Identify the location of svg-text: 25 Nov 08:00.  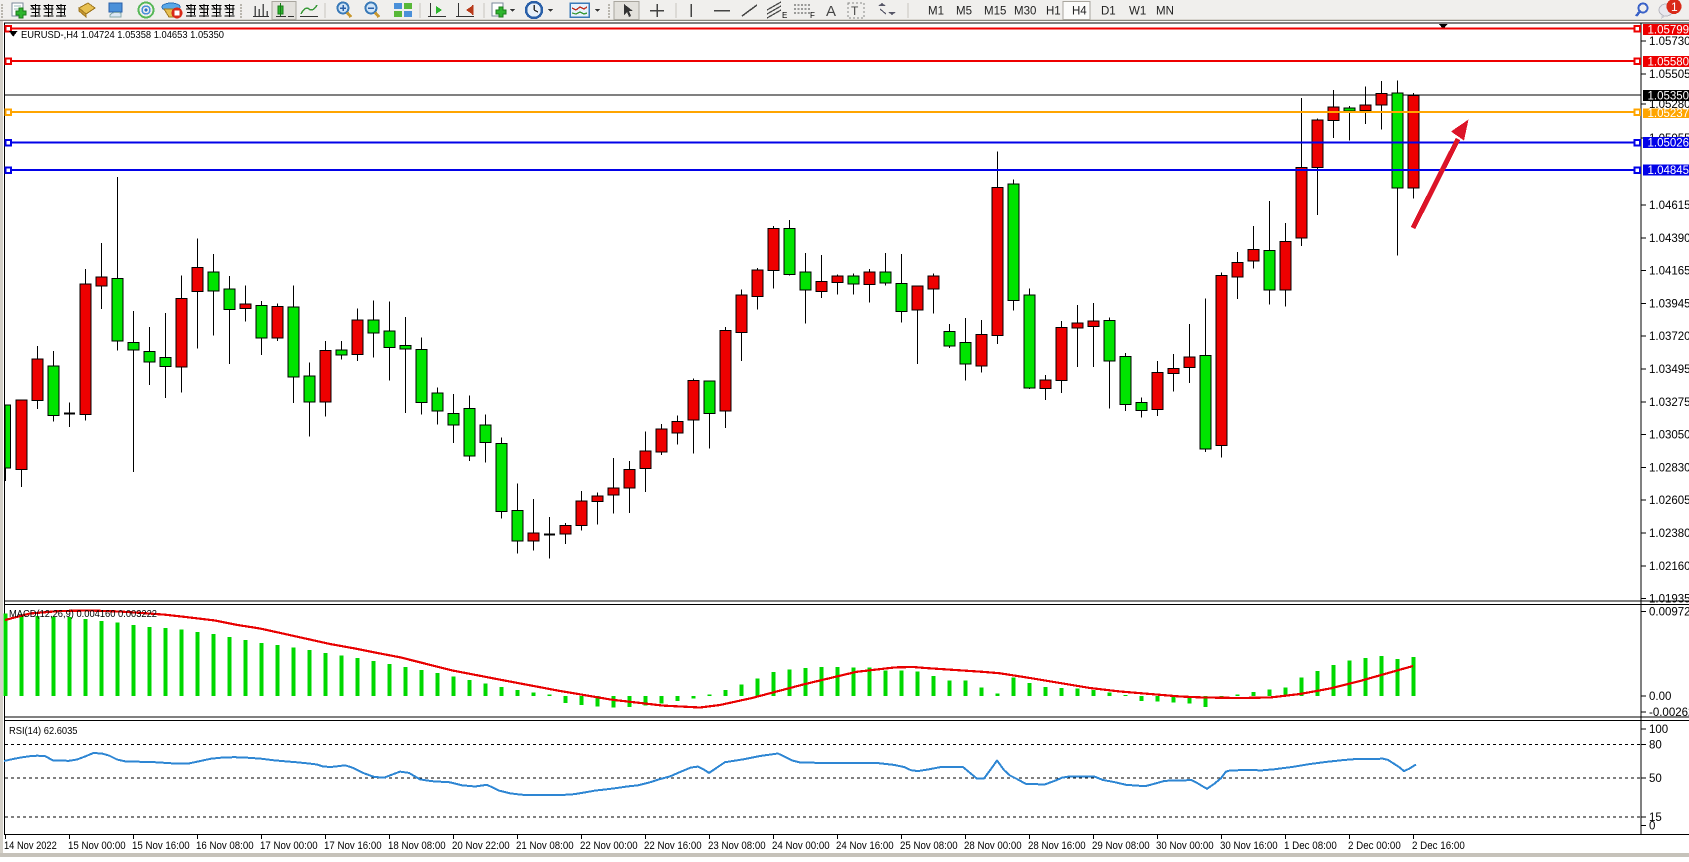
(929, 846).